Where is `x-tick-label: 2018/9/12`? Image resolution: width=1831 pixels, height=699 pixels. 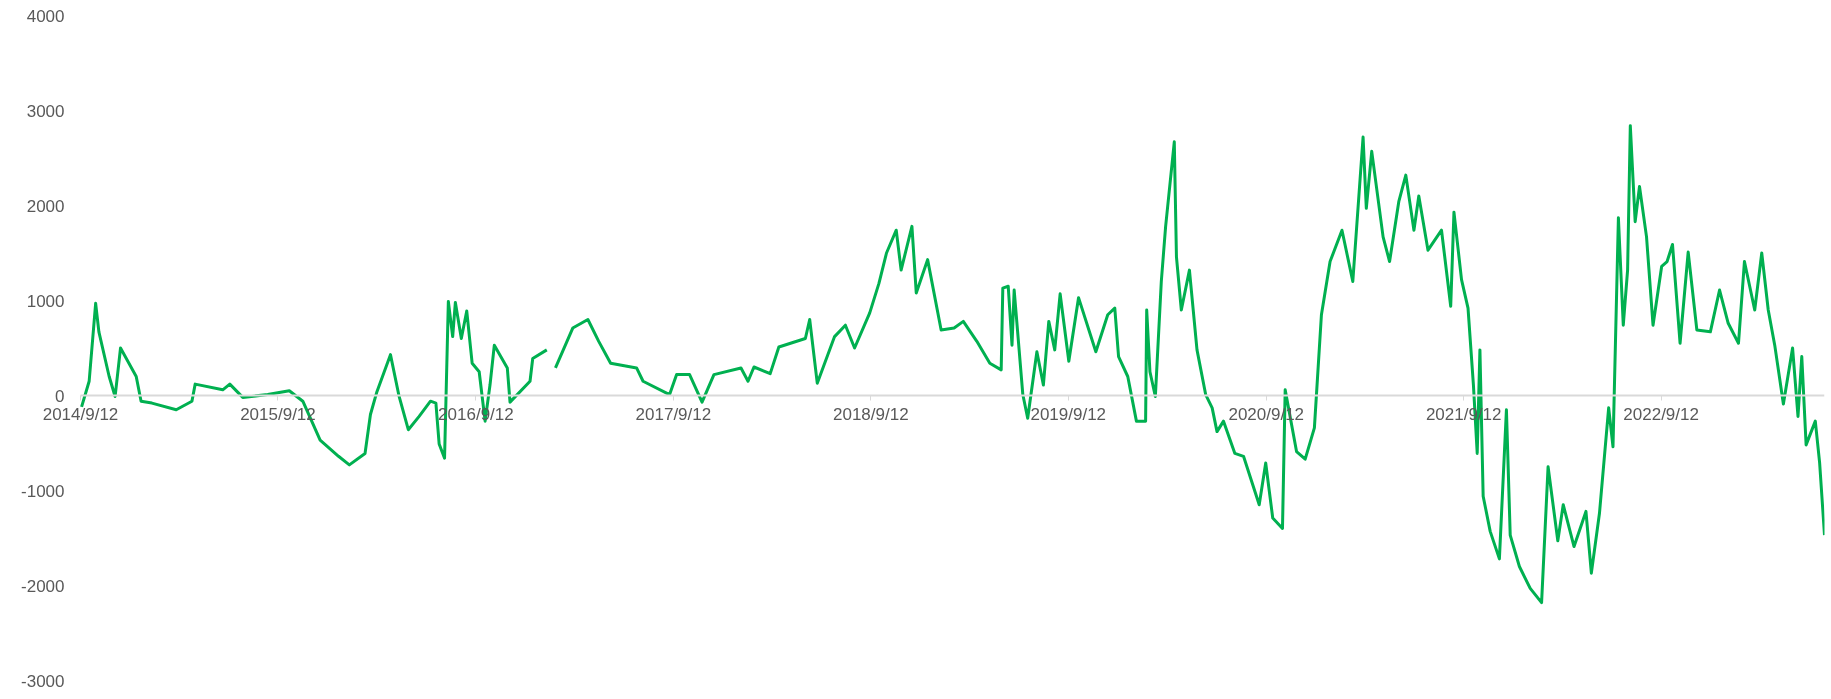 x-tick-label: 2018/9/12 is located at coordinates (871, 414).